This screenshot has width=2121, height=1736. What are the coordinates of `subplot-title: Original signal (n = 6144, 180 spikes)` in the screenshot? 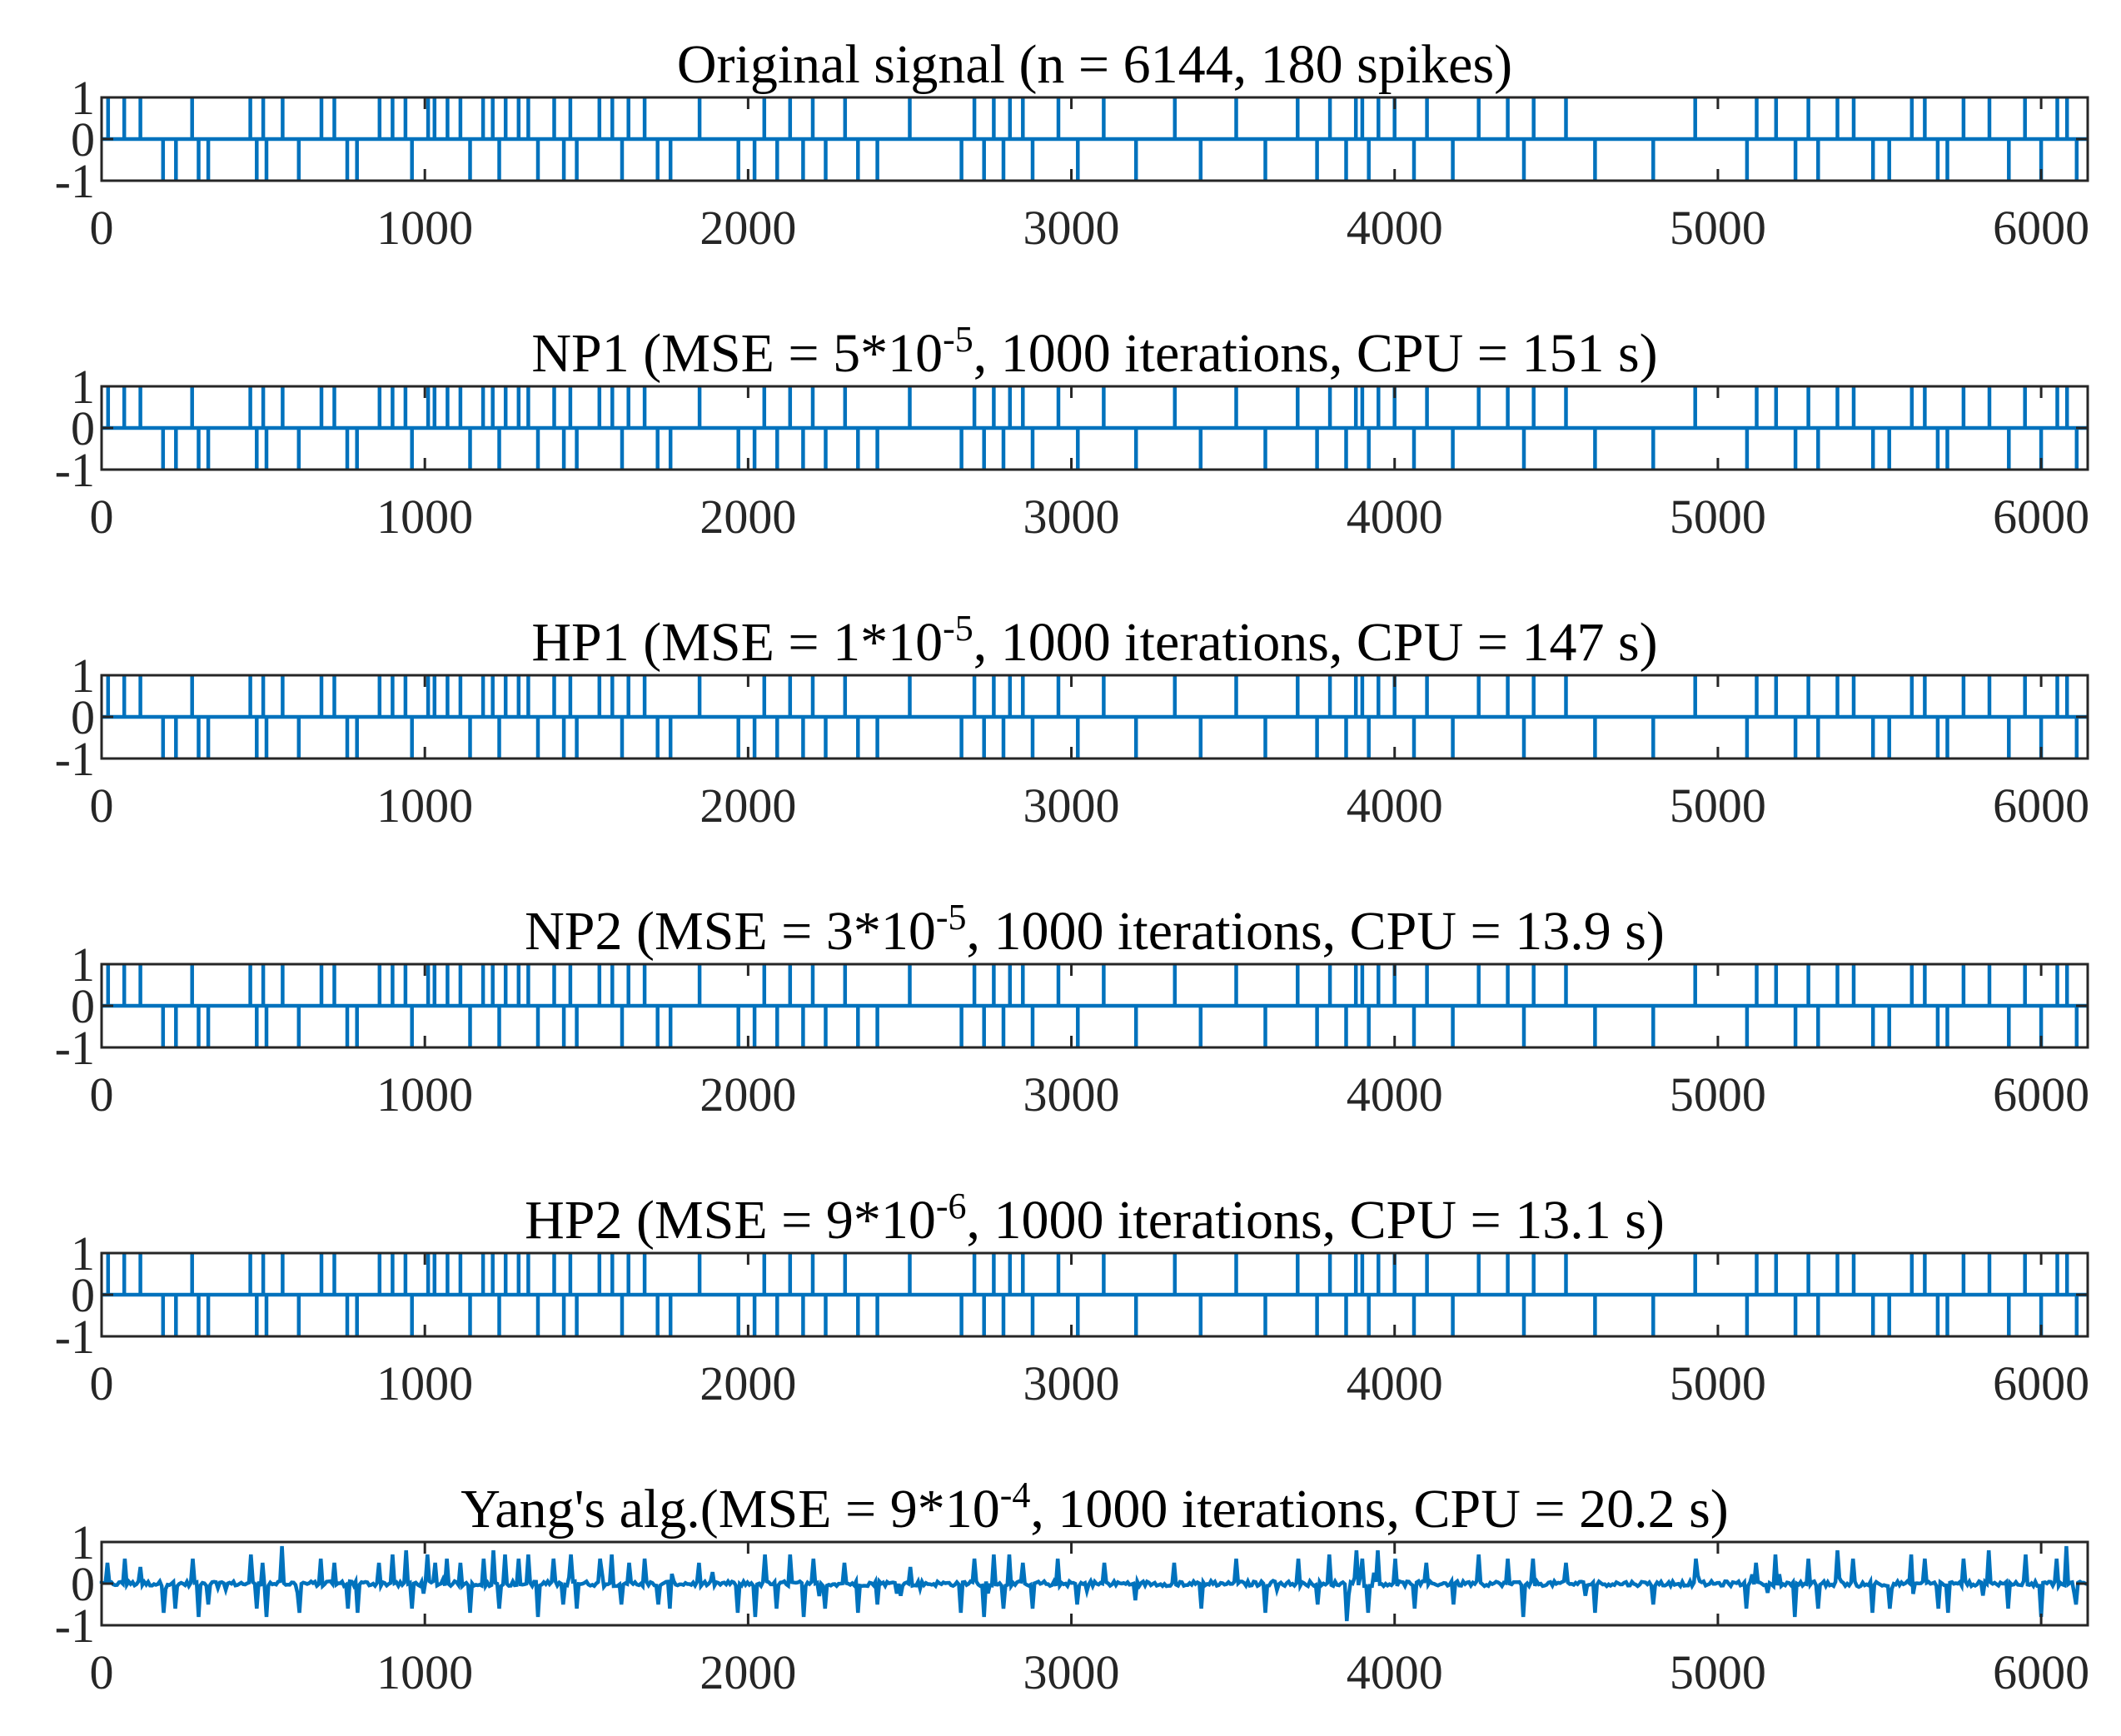 It's located at (1094, 64).